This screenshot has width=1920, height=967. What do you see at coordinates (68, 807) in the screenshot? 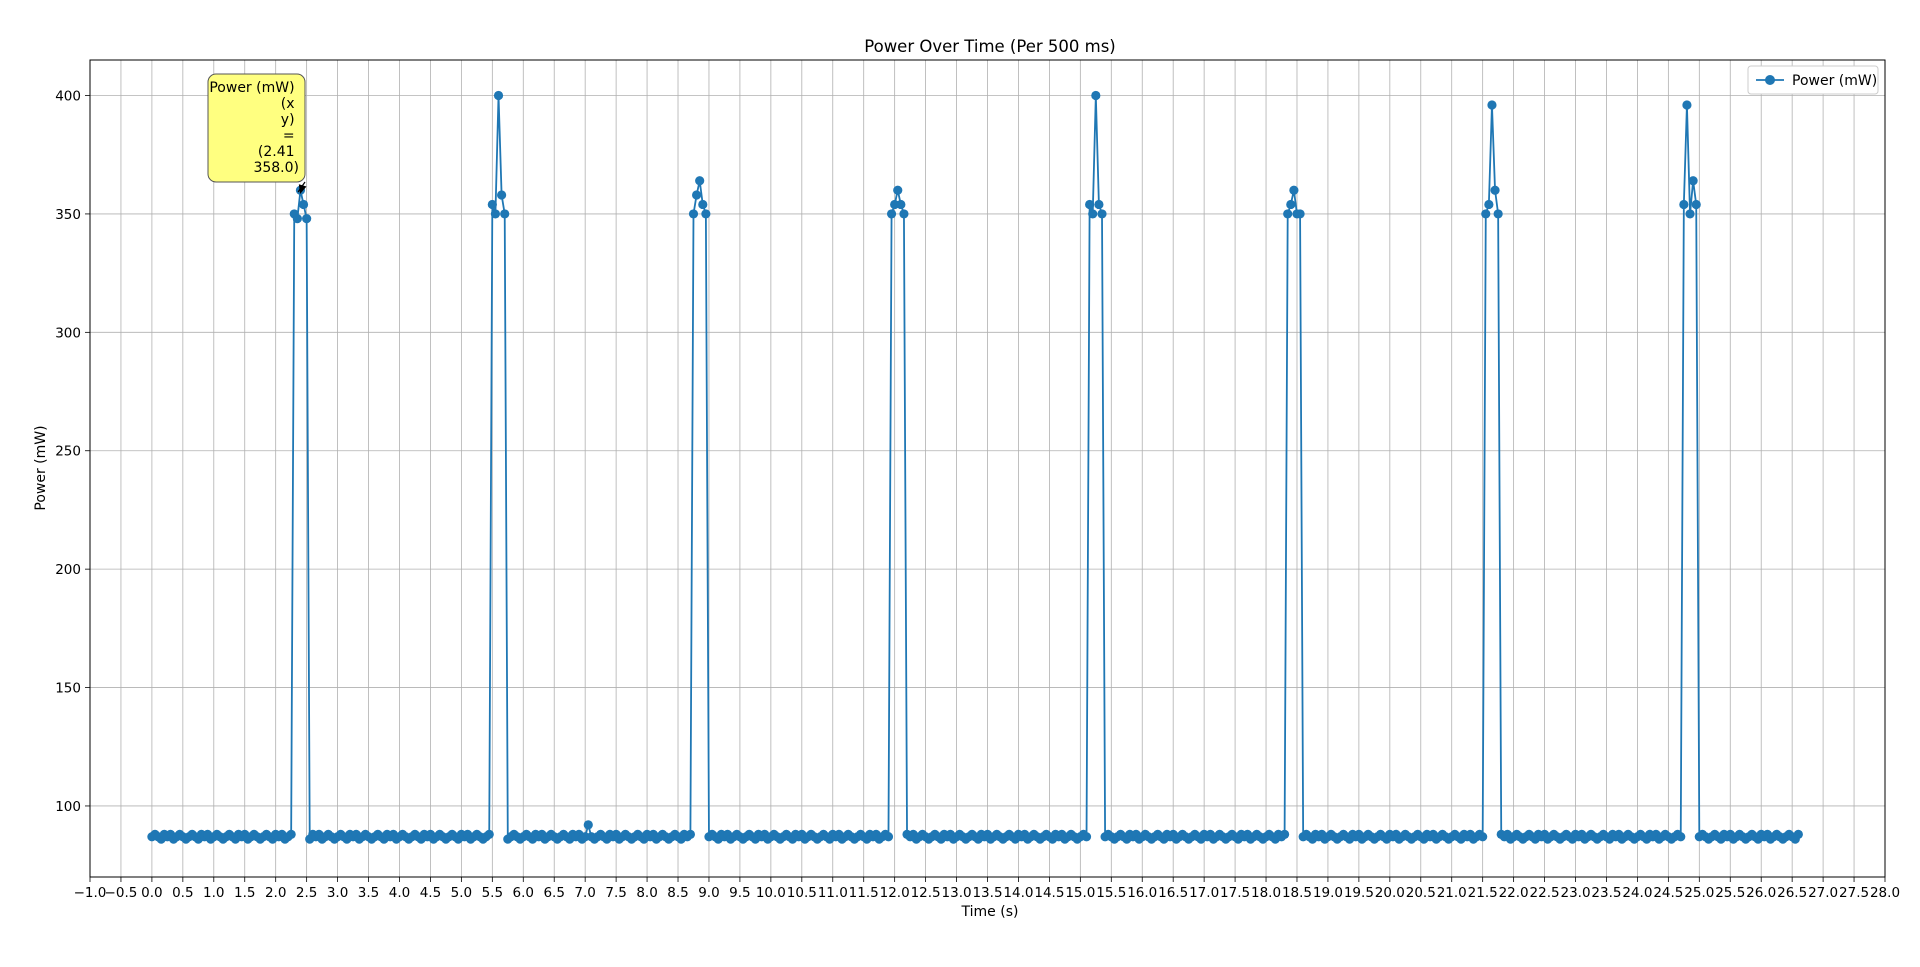
I see `y-tick-label: 100` at bounding box center [68, 807].